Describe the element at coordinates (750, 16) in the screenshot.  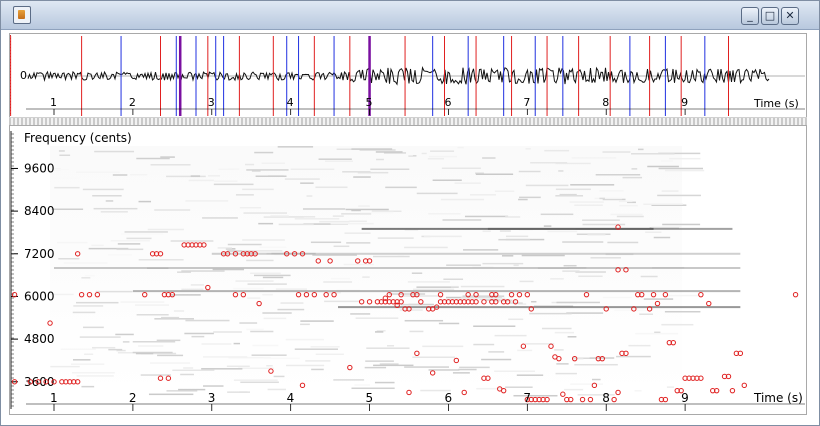
I see `minimize-button: _` at that location.